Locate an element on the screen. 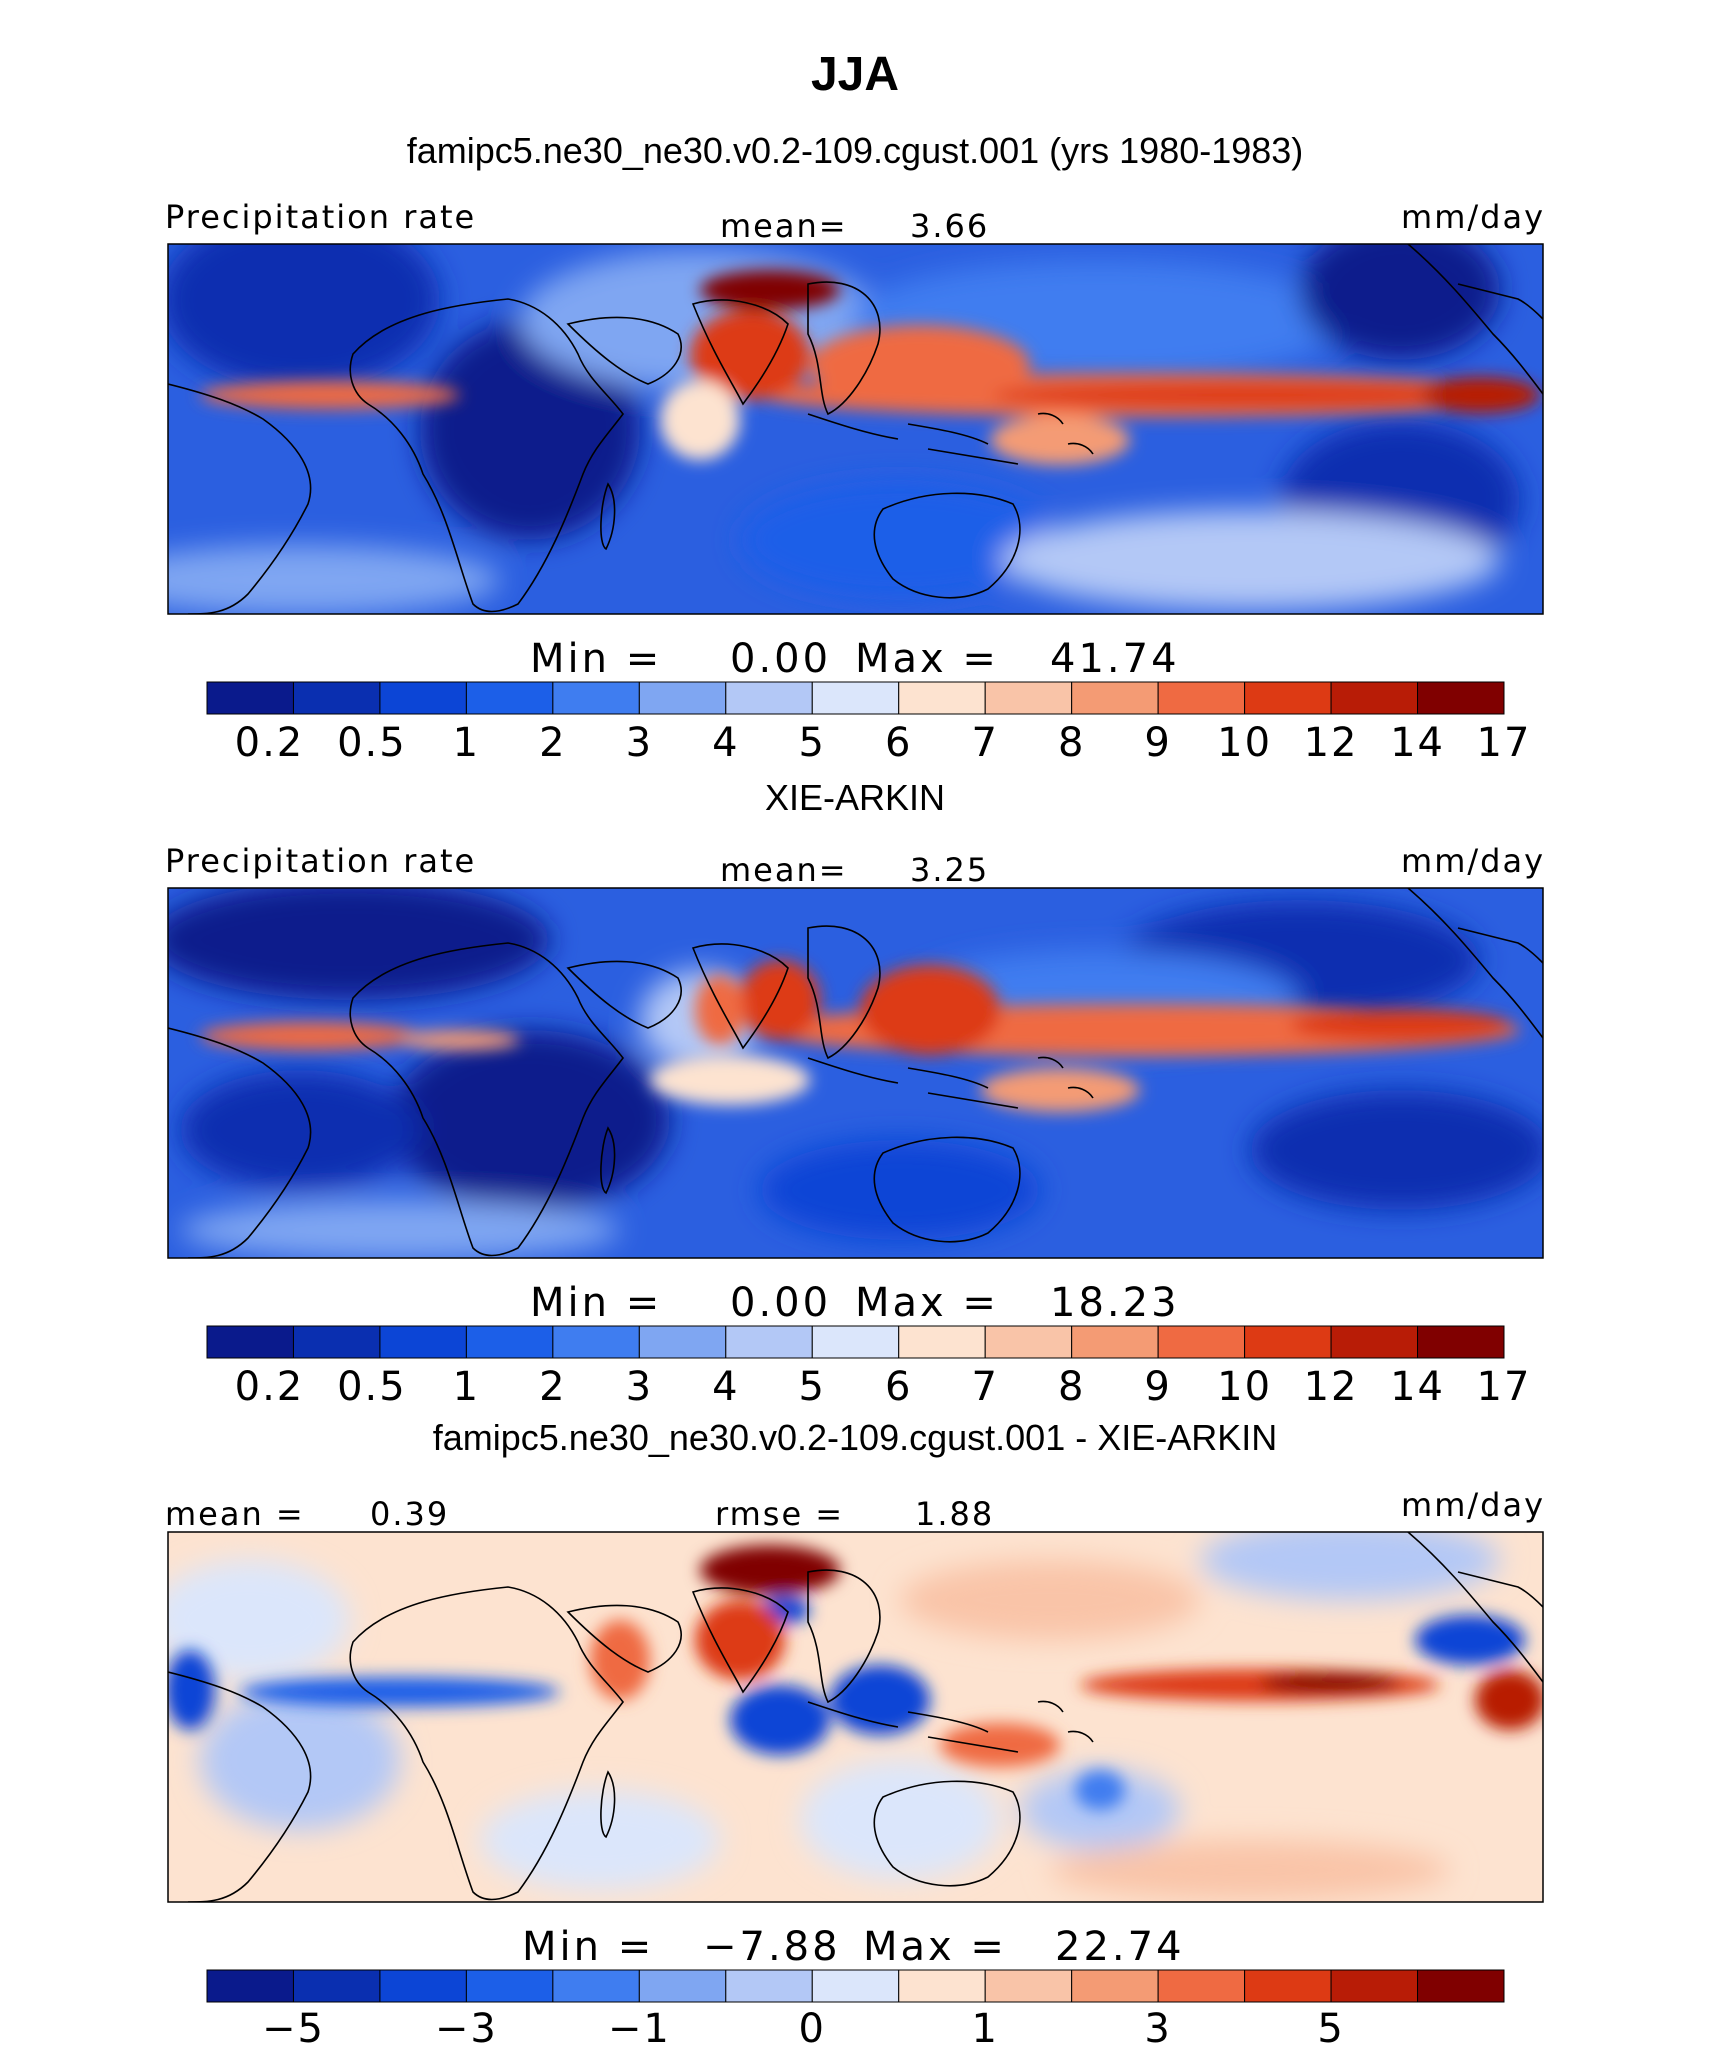 The width and height of the screenshot is (1710, 2048). colorbar-tick-label: 14 is located at coordinates (1417, 1387).